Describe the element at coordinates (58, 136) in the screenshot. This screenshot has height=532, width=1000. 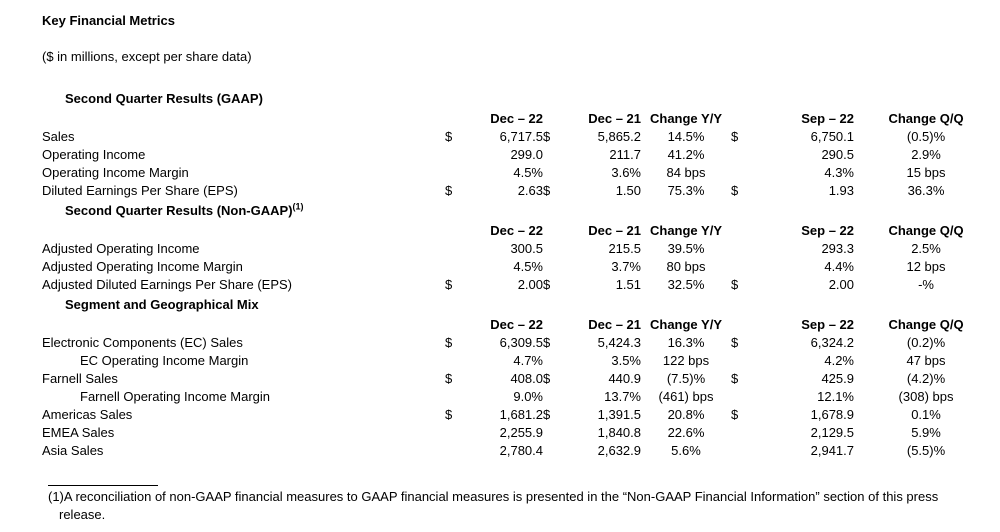
I see `row-label: Sales` at that location.